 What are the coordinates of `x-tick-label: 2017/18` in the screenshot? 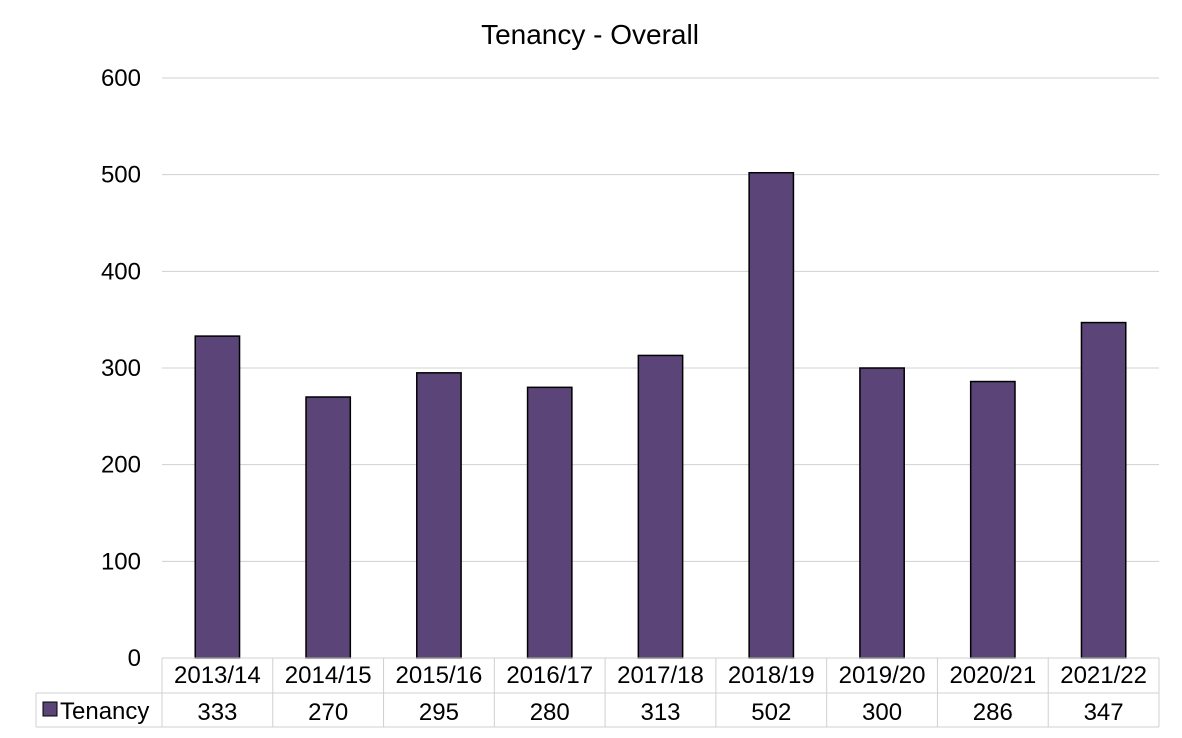 It's located at (660, 675).